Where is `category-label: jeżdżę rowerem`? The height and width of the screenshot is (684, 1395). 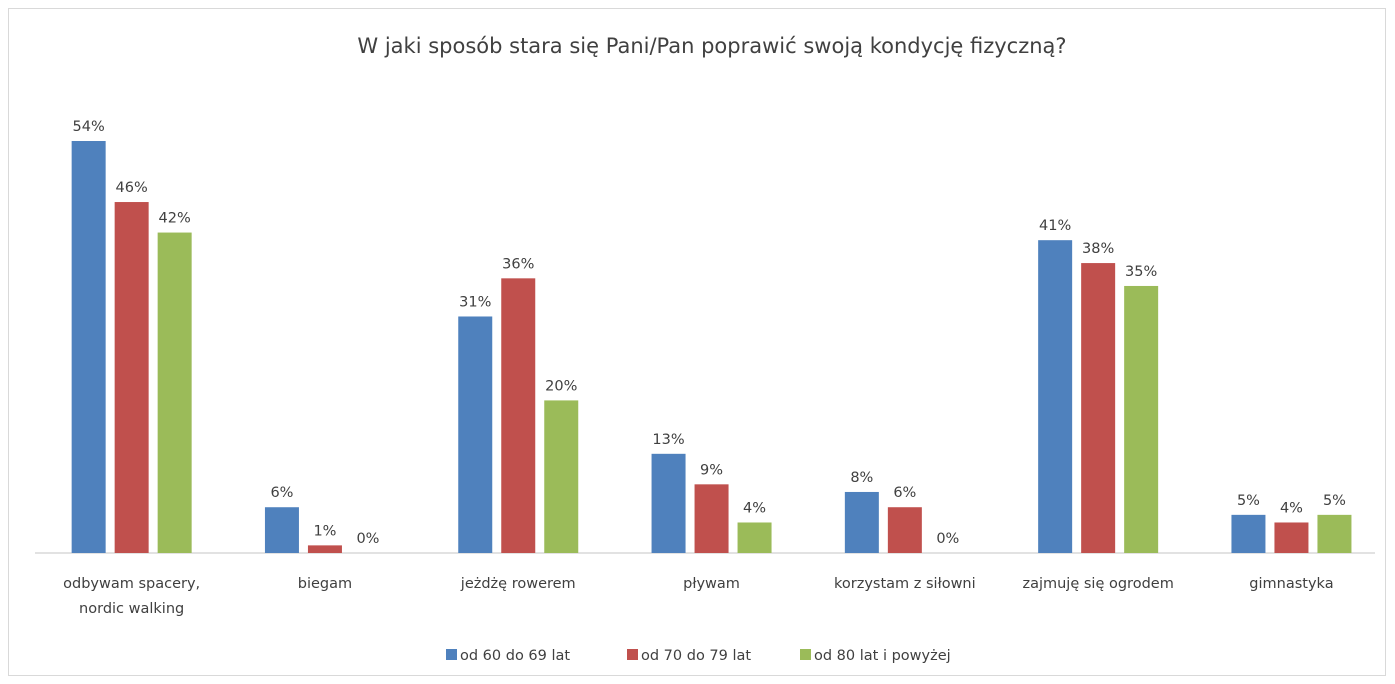 category-label: jeżdżę rowerem is located at coordinates (518, 584).